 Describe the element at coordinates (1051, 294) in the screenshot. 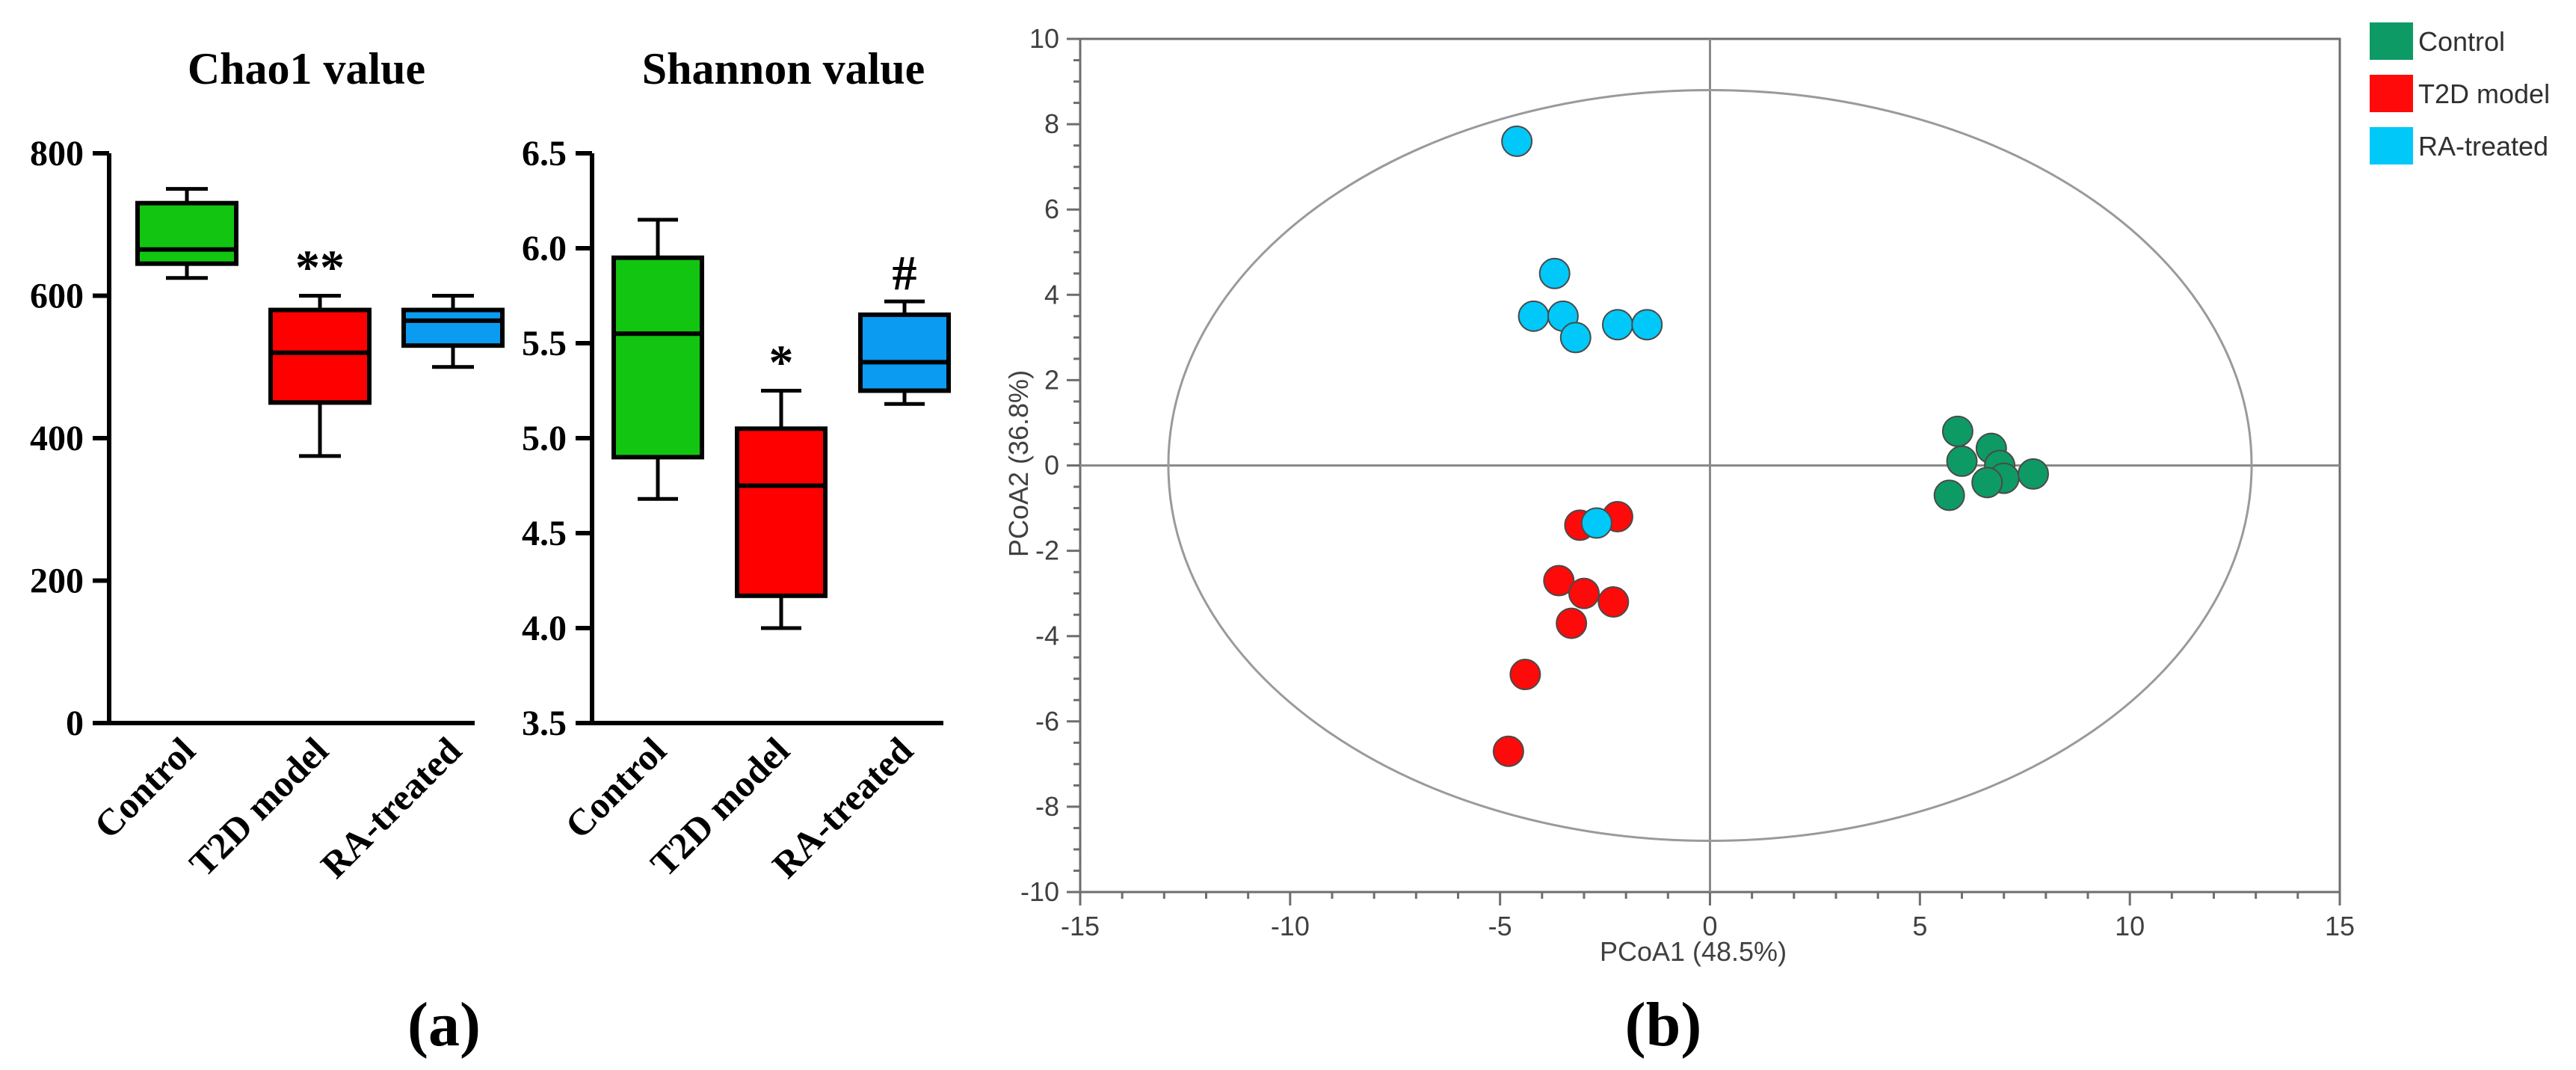

I see `y-tick-label: 4` at that location.